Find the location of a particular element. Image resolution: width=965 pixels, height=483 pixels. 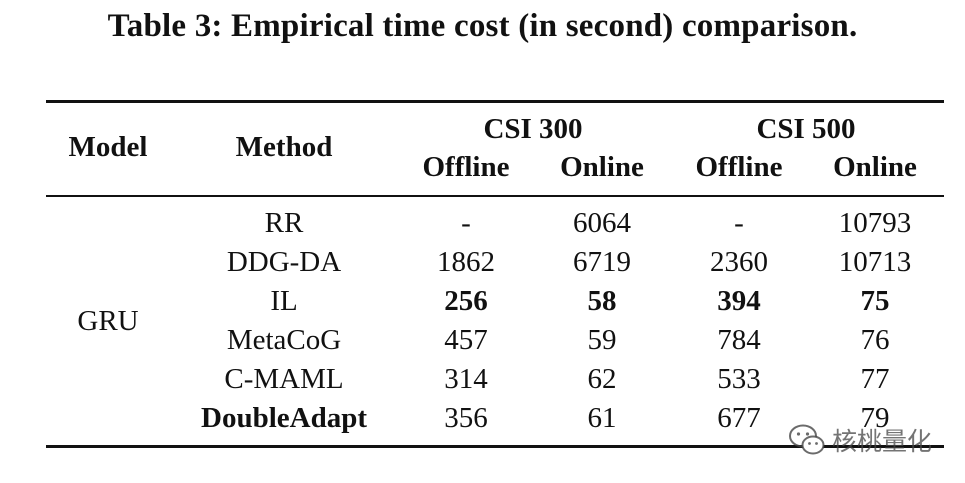

watermark-text: 核桃量化 is located at coordinates (882, 441).